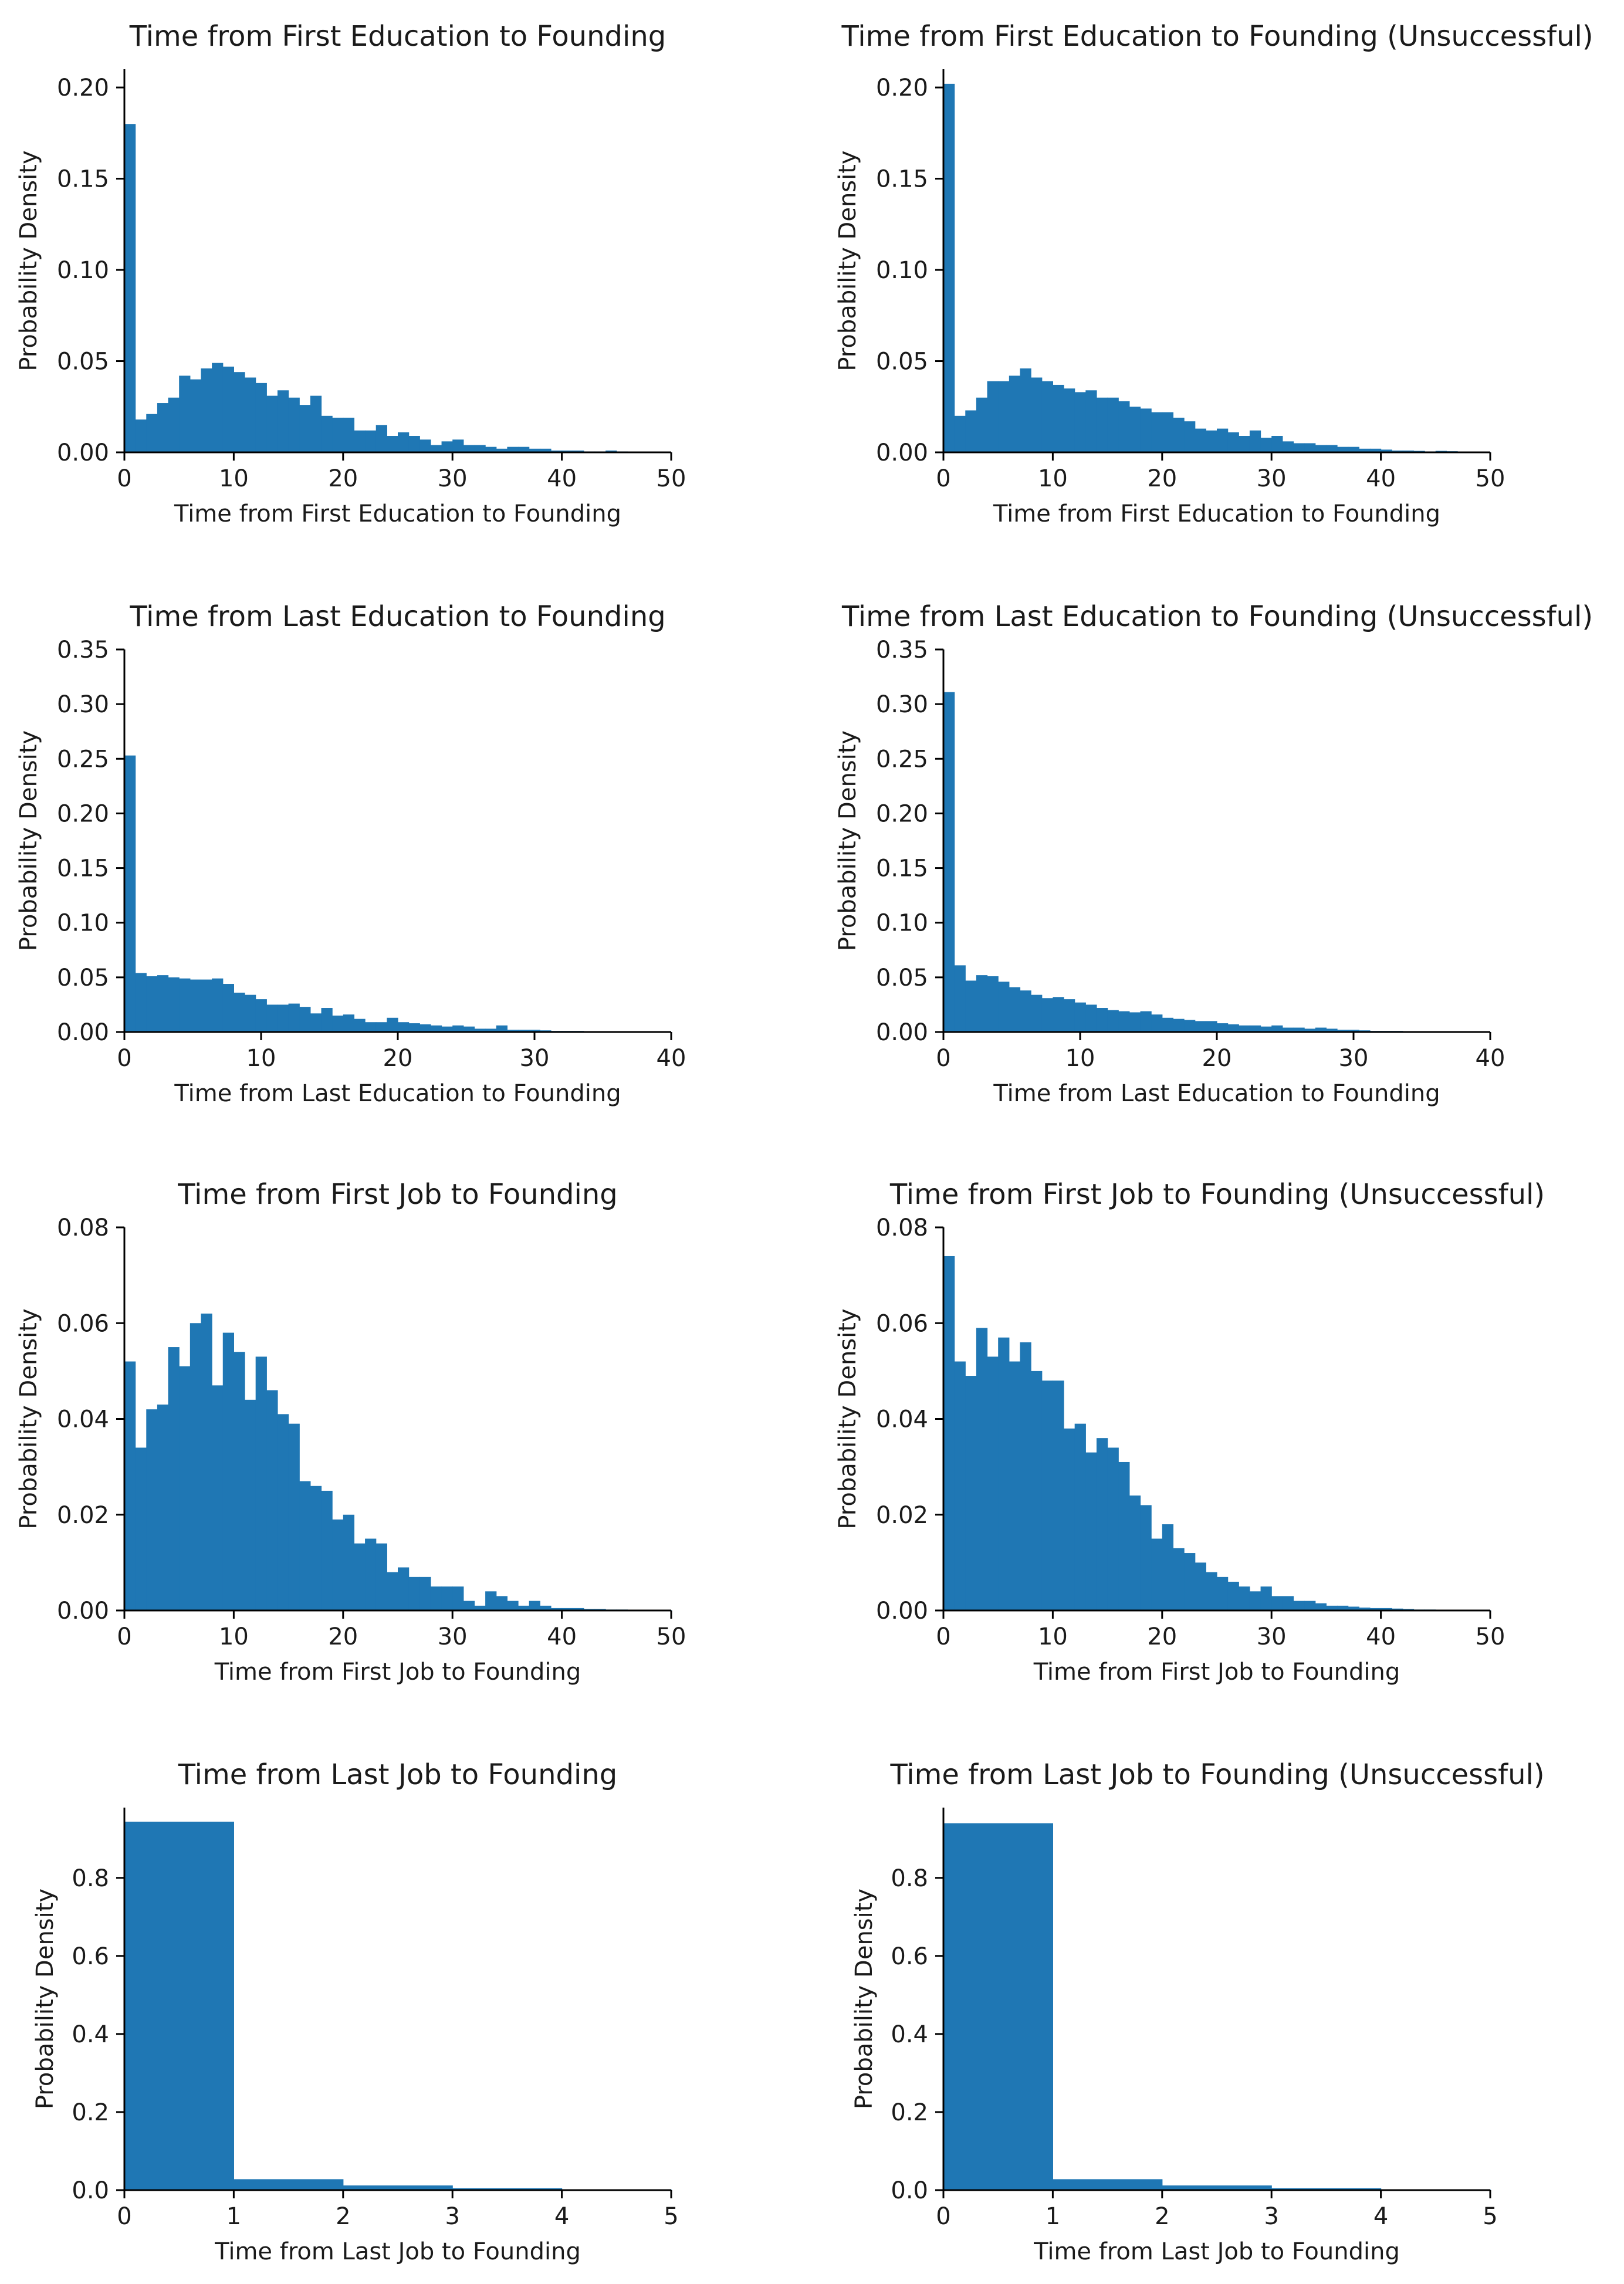 The image size is (1624, 2284). Describe the element at coordinates (1162, 479) in the screenshot. I see `x-tick-label: 20` at that location.